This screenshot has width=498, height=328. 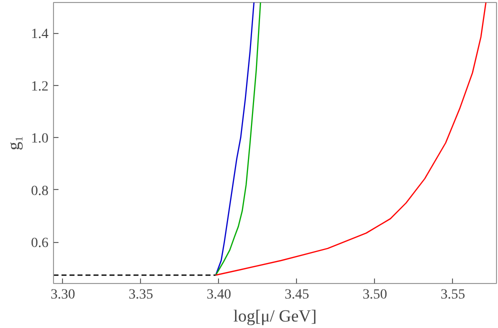 I want to click on y-tick-label: 1.0, so click(x=39, y=139).